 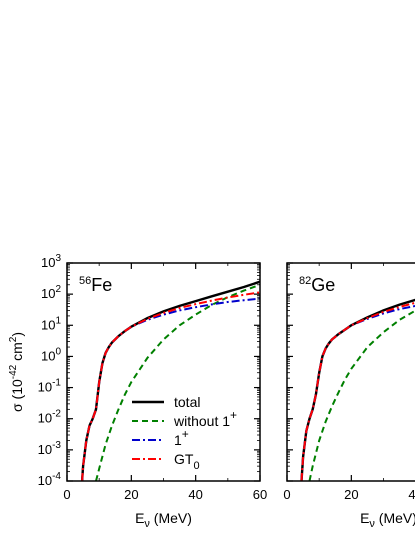 What do you see at coordinates (50, 448) in the screenshot?
I see `y-tick-label: 10⁻³` at bounding box center [50, 448].